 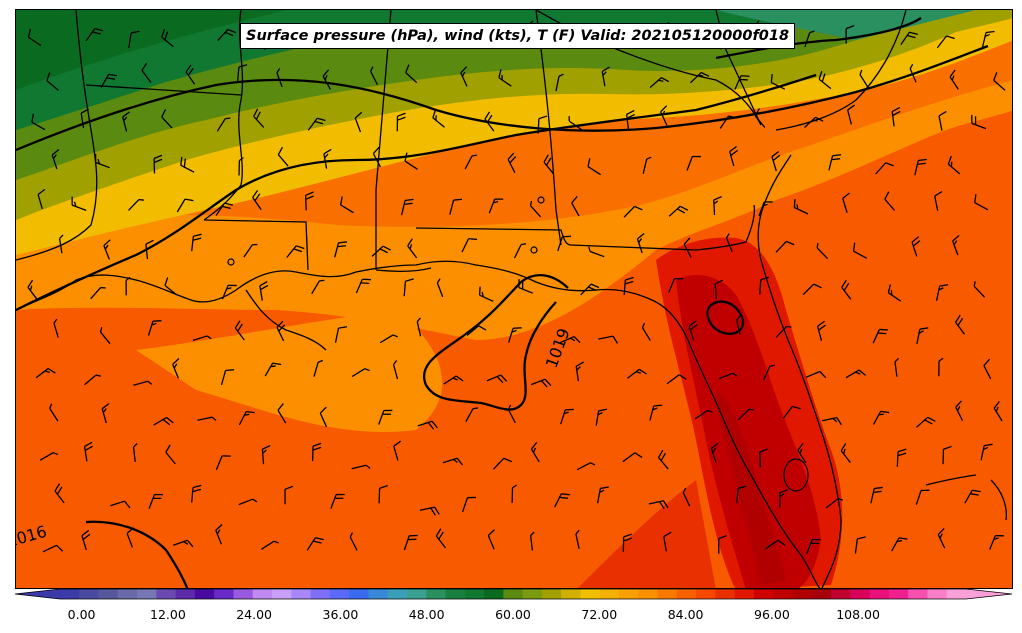 What do you see at coordinates (599, 614) in the screenshot?
I see `colorbar-tick-label: 72.00` at bounding box center [599, 614].